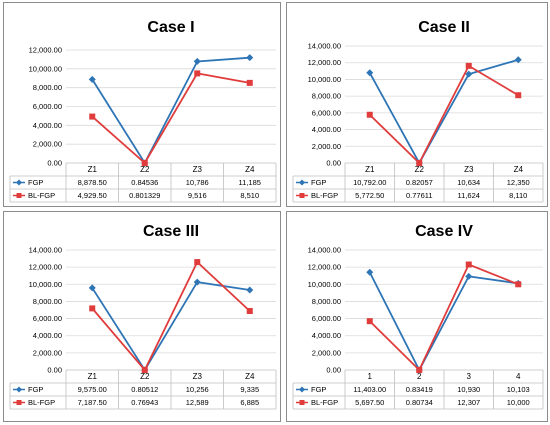 The image size is (550, 425). What do you see at coordinates (469, 195) in the screenshot?
I see `data-table-cell: 11,624` at bounding box center [469, 195].